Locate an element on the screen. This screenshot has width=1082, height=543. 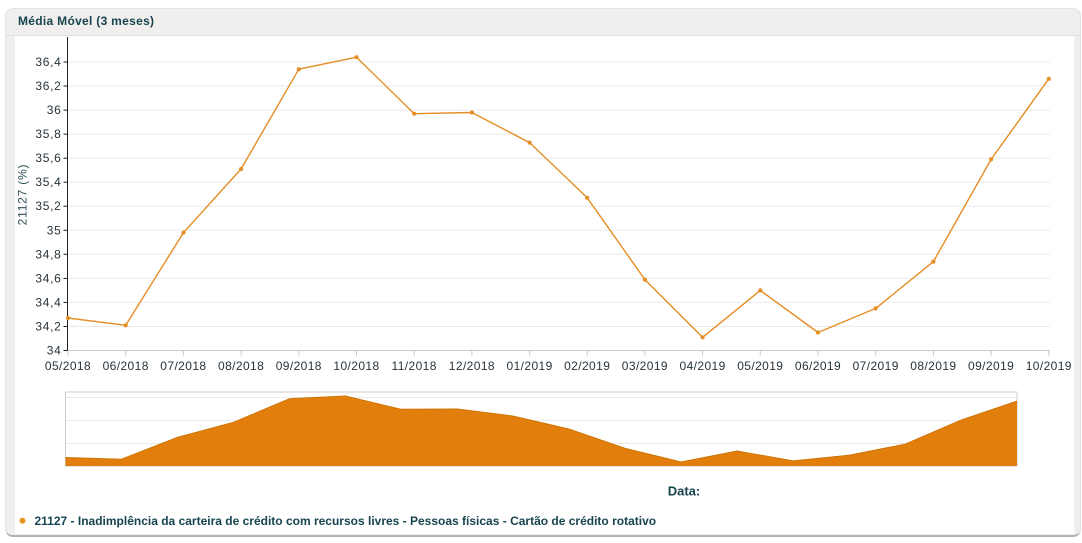
svg-text: 05/2018 is located at coordinates (68, 366).